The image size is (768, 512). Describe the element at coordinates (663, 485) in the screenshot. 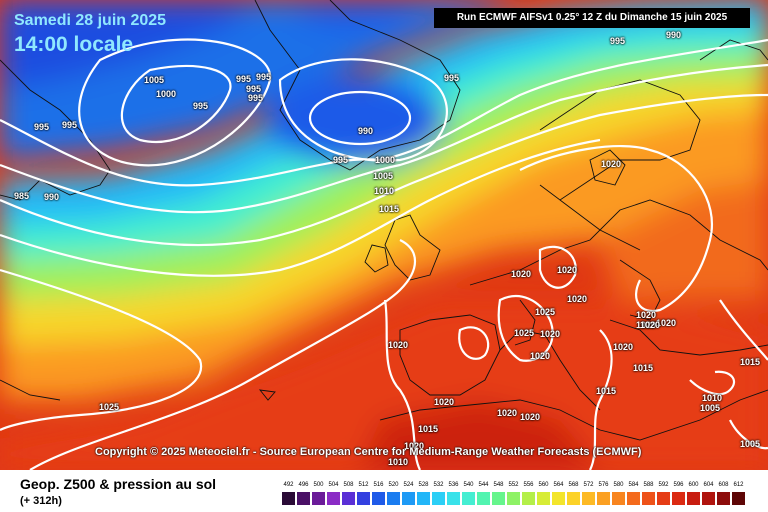

I see `scale-tick-label: 592` at that location.